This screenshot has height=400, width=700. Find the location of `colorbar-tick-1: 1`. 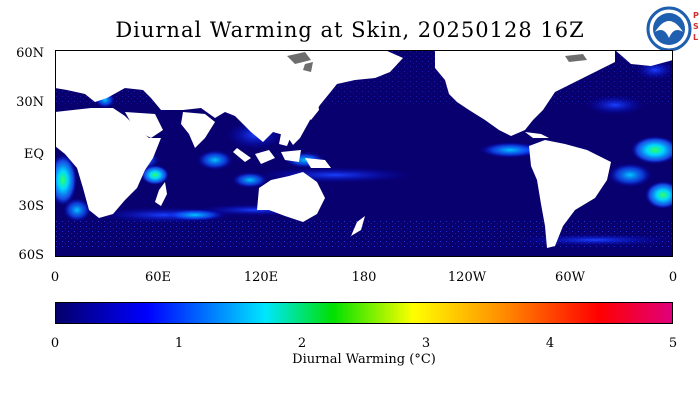

colorbar-tick-1: 1 is located at coordinates (179, 343).